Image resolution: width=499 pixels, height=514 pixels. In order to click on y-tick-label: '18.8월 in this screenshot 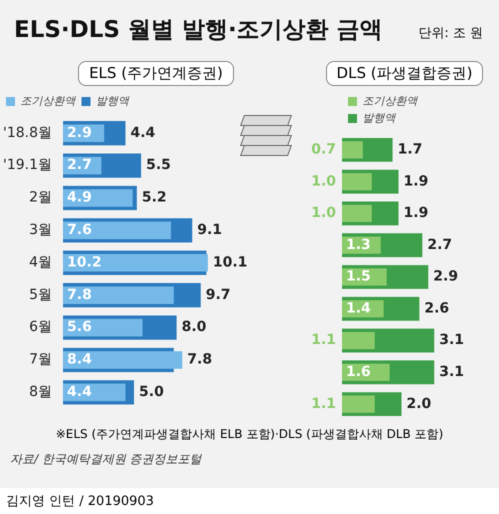, I will do `click(27, 132)`.